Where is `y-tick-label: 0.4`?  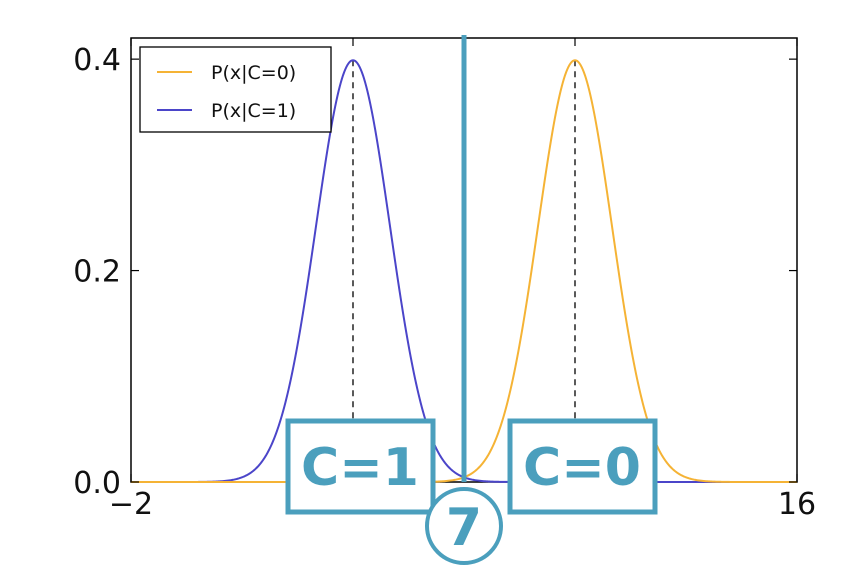
y-tick-label: 0.4 is located at coordinates (97, 60).